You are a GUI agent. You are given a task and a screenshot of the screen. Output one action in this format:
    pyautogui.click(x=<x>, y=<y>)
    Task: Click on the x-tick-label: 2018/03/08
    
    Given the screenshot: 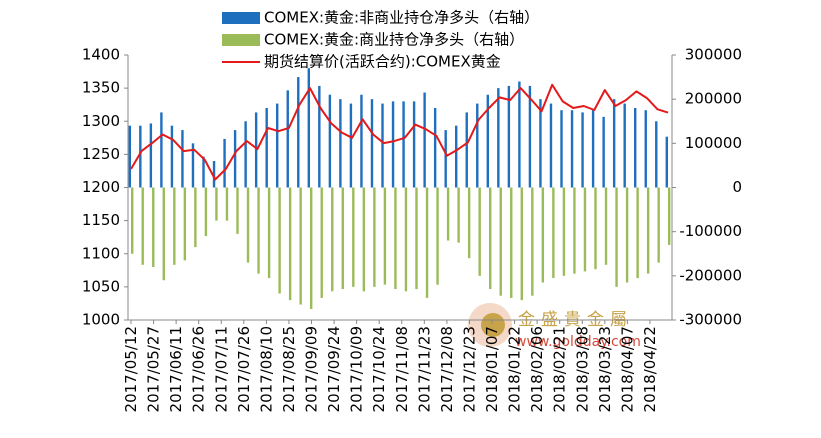 What is the action you would take?
    pyautogui.click(x=582, y=369)
    